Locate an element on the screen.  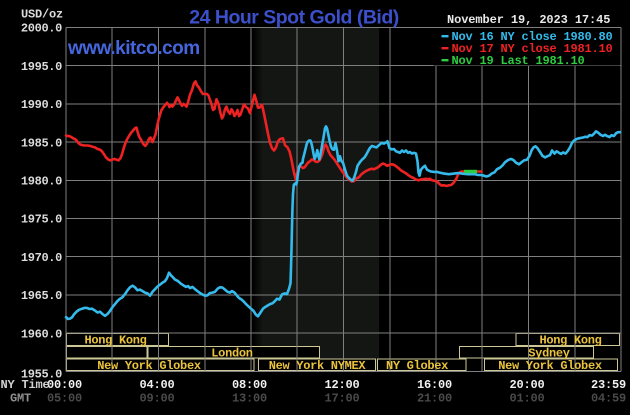
svg-text: 17:00 is located at coordinates (341, 399).